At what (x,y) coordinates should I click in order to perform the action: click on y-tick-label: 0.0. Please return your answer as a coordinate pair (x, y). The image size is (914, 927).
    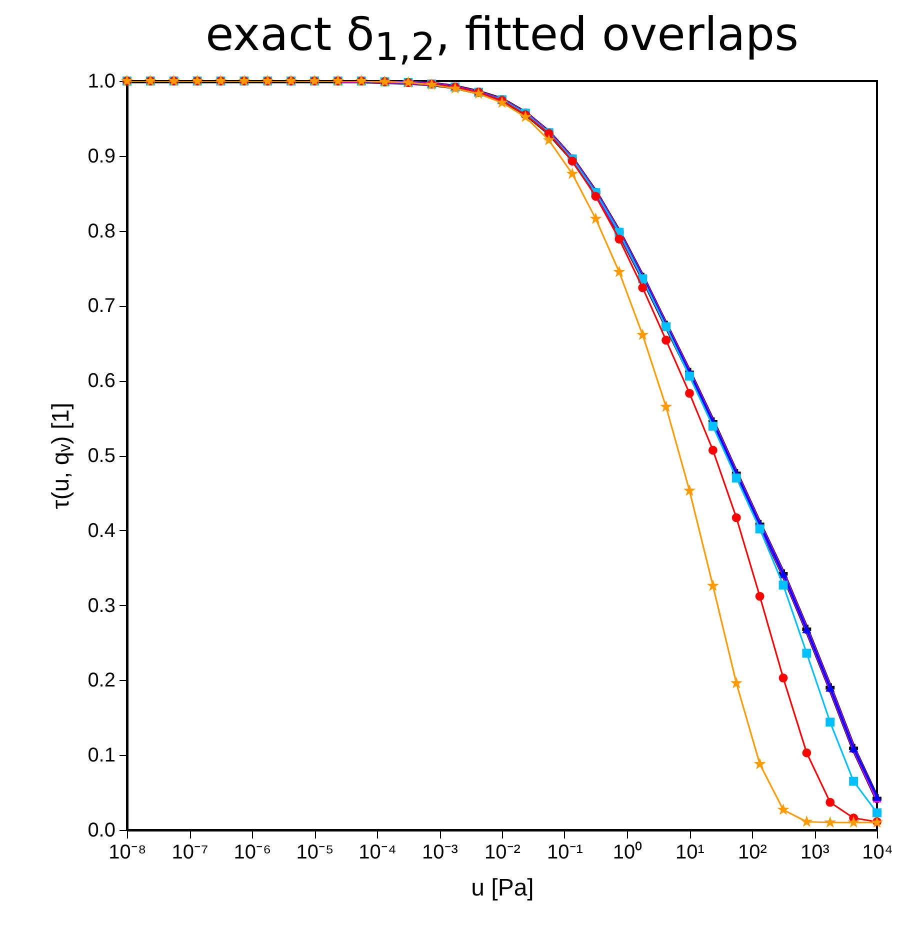
    Looking at the image, I should click on (102, 831).